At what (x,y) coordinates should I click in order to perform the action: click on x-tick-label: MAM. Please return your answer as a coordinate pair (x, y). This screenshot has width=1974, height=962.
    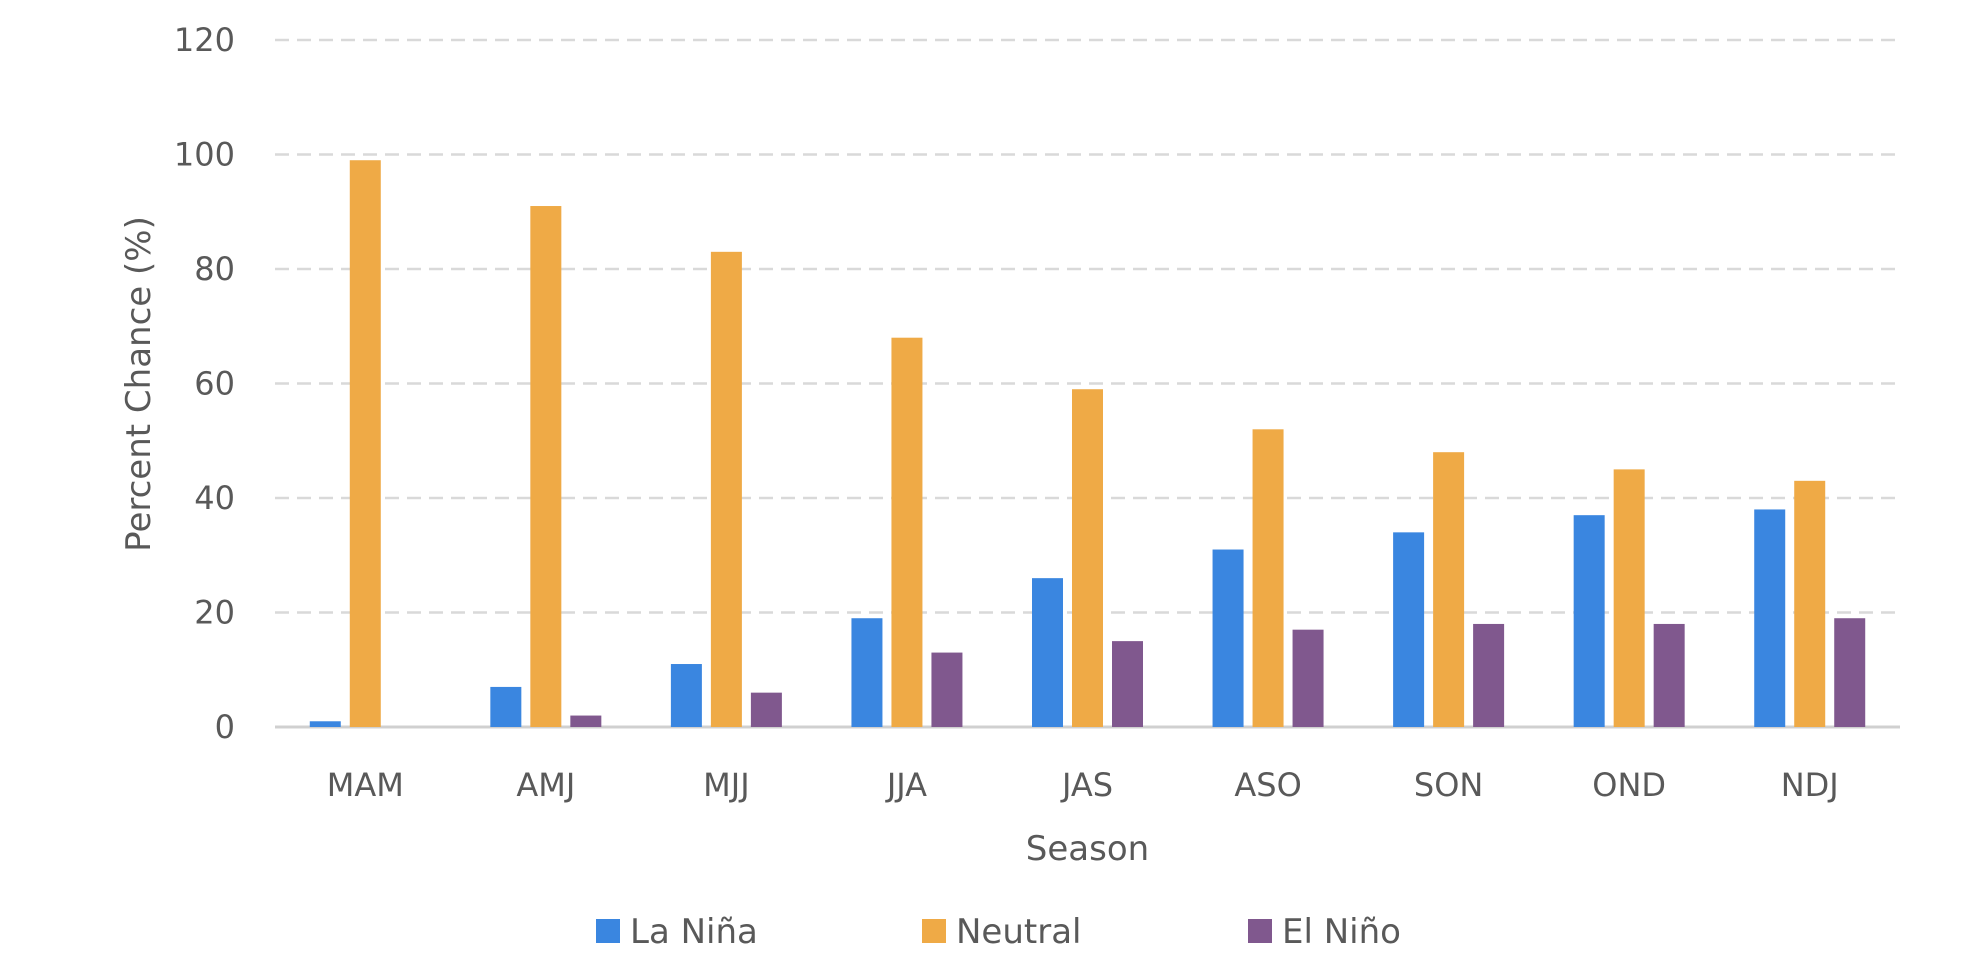
    Looking at the image, I should click on (365, 785).